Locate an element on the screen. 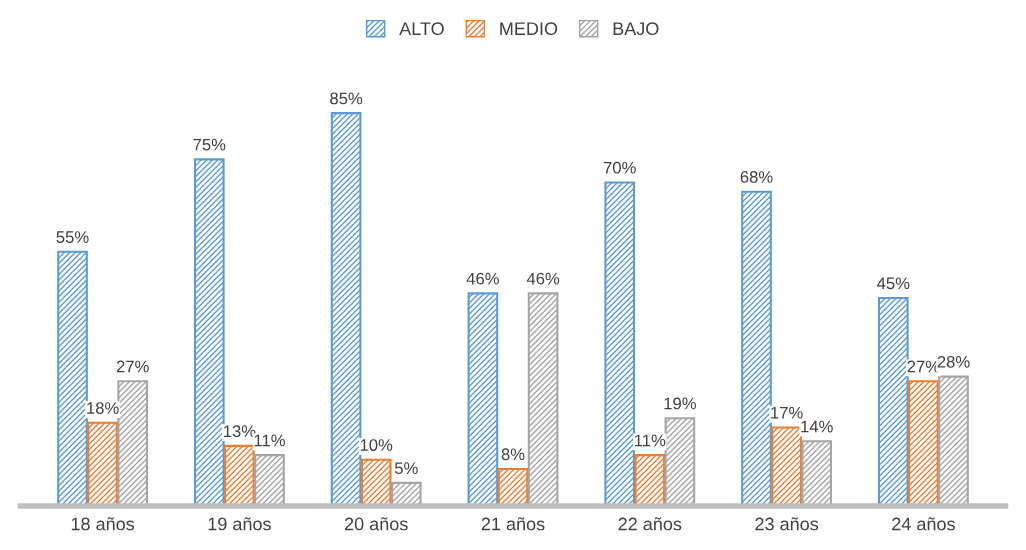  legend-label: MEDIO is located at coordinates (529, 29).